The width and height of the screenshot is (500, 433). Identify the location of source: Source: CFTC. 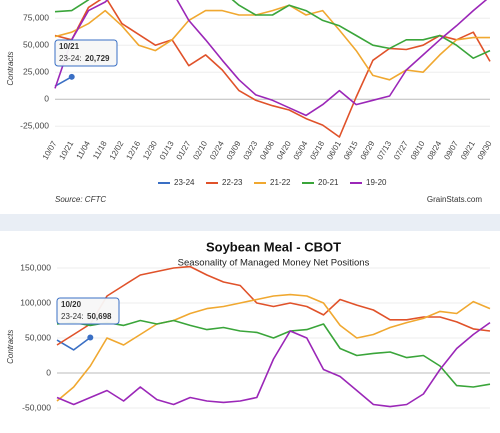
(80, 199).